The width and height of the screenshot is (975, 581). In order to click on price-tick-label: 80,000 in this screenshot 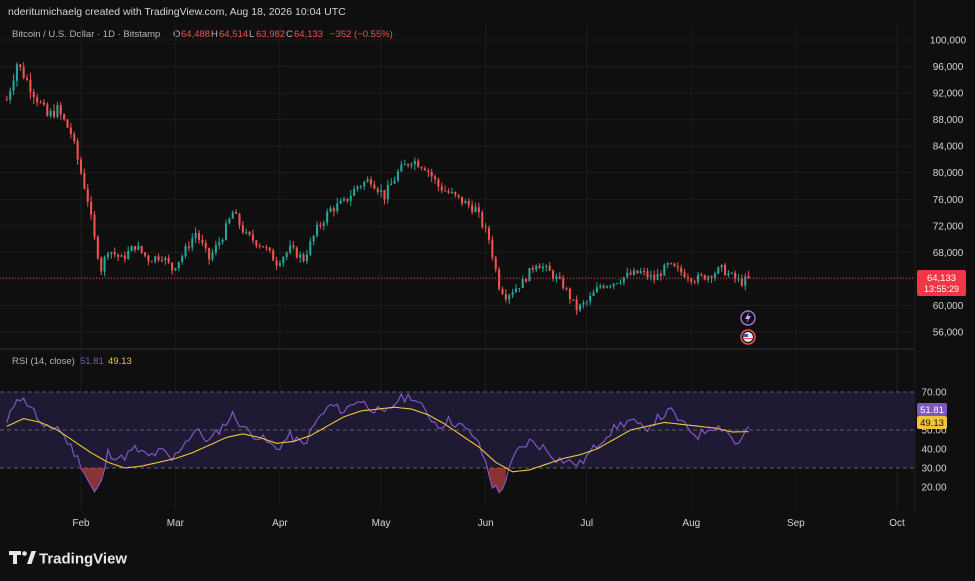, I will do `click(948, 173)`.